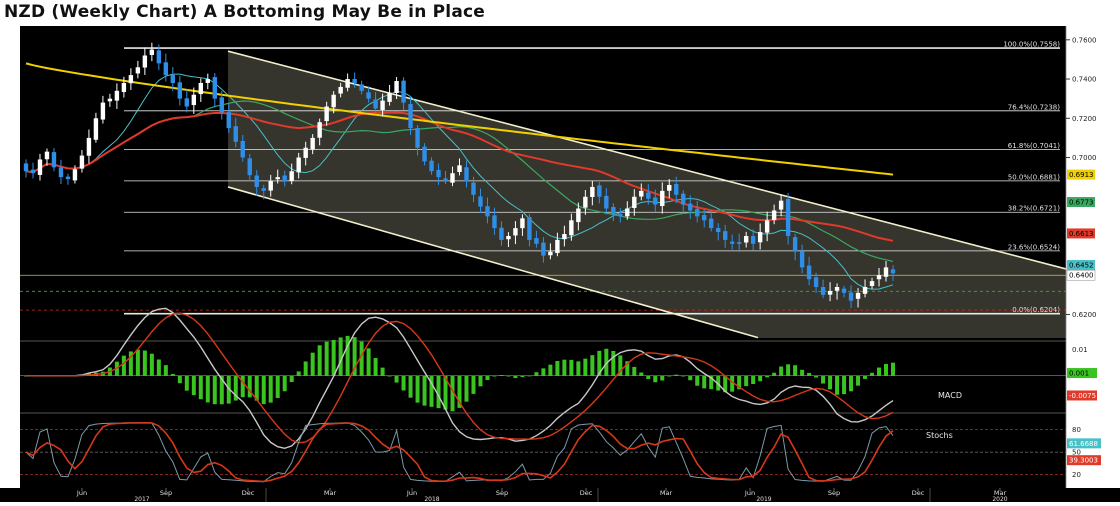 The height and width of the screenshot is (506, 1120). I want to click on stoch-tag, so click(1084, 443).